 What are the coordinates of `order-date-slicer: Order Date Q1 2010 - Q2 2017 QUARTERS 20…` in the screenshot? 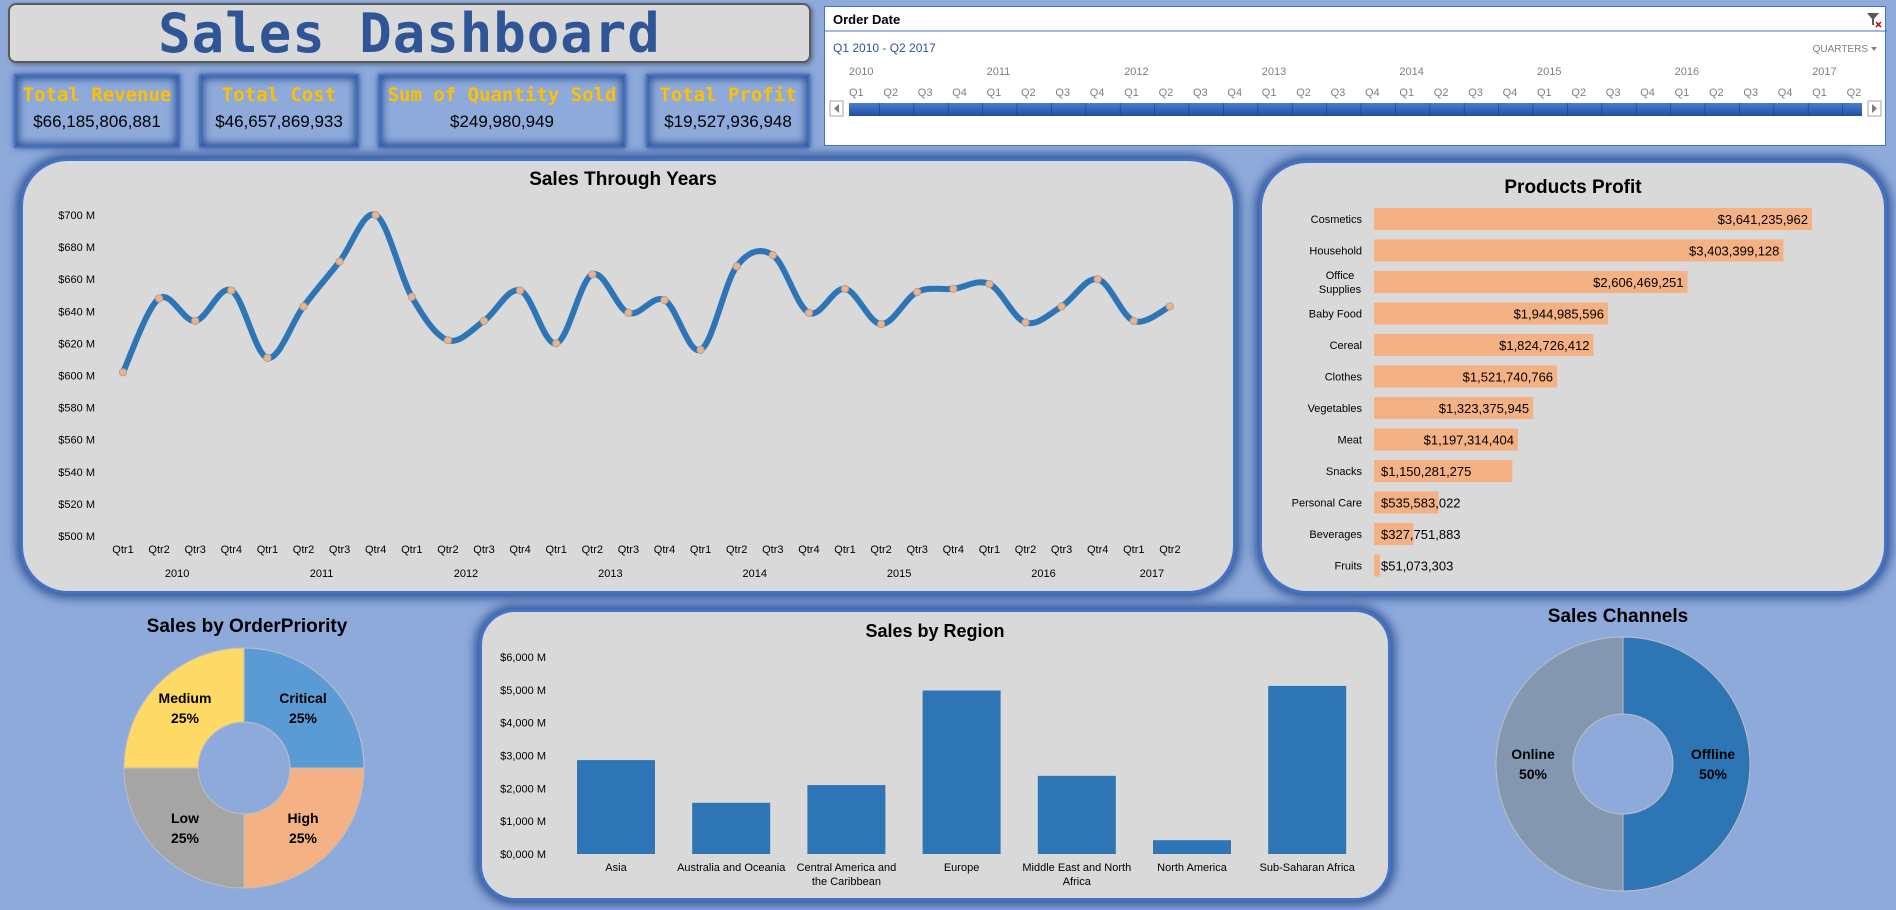 It's located at (1355, 76).